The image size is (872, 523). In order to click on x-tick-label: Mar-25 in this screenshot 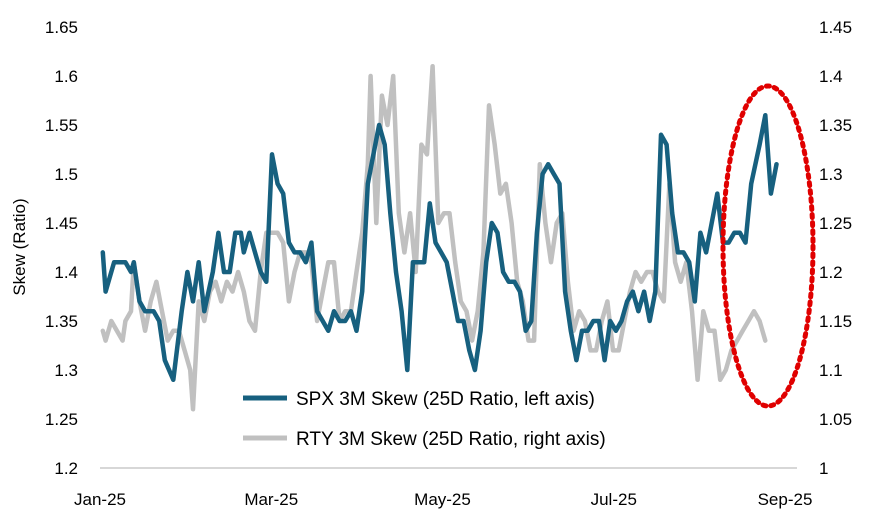, I will do `click(271, 499)`.